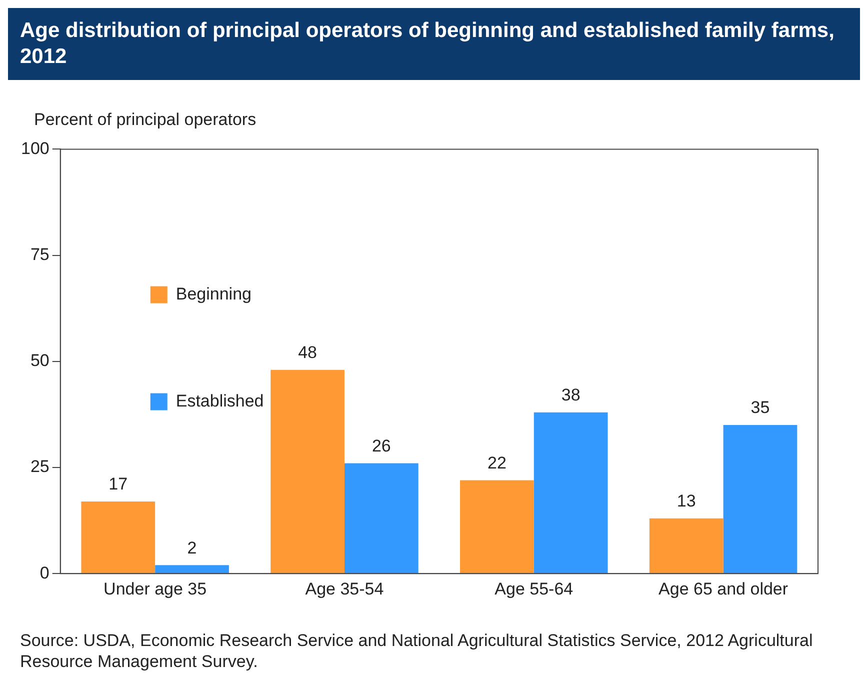 The height and width of the screenshot is (688, 868). Describe the element at coordinates (570, 395) in the screenshot. I see `data-label: 38` at that location.